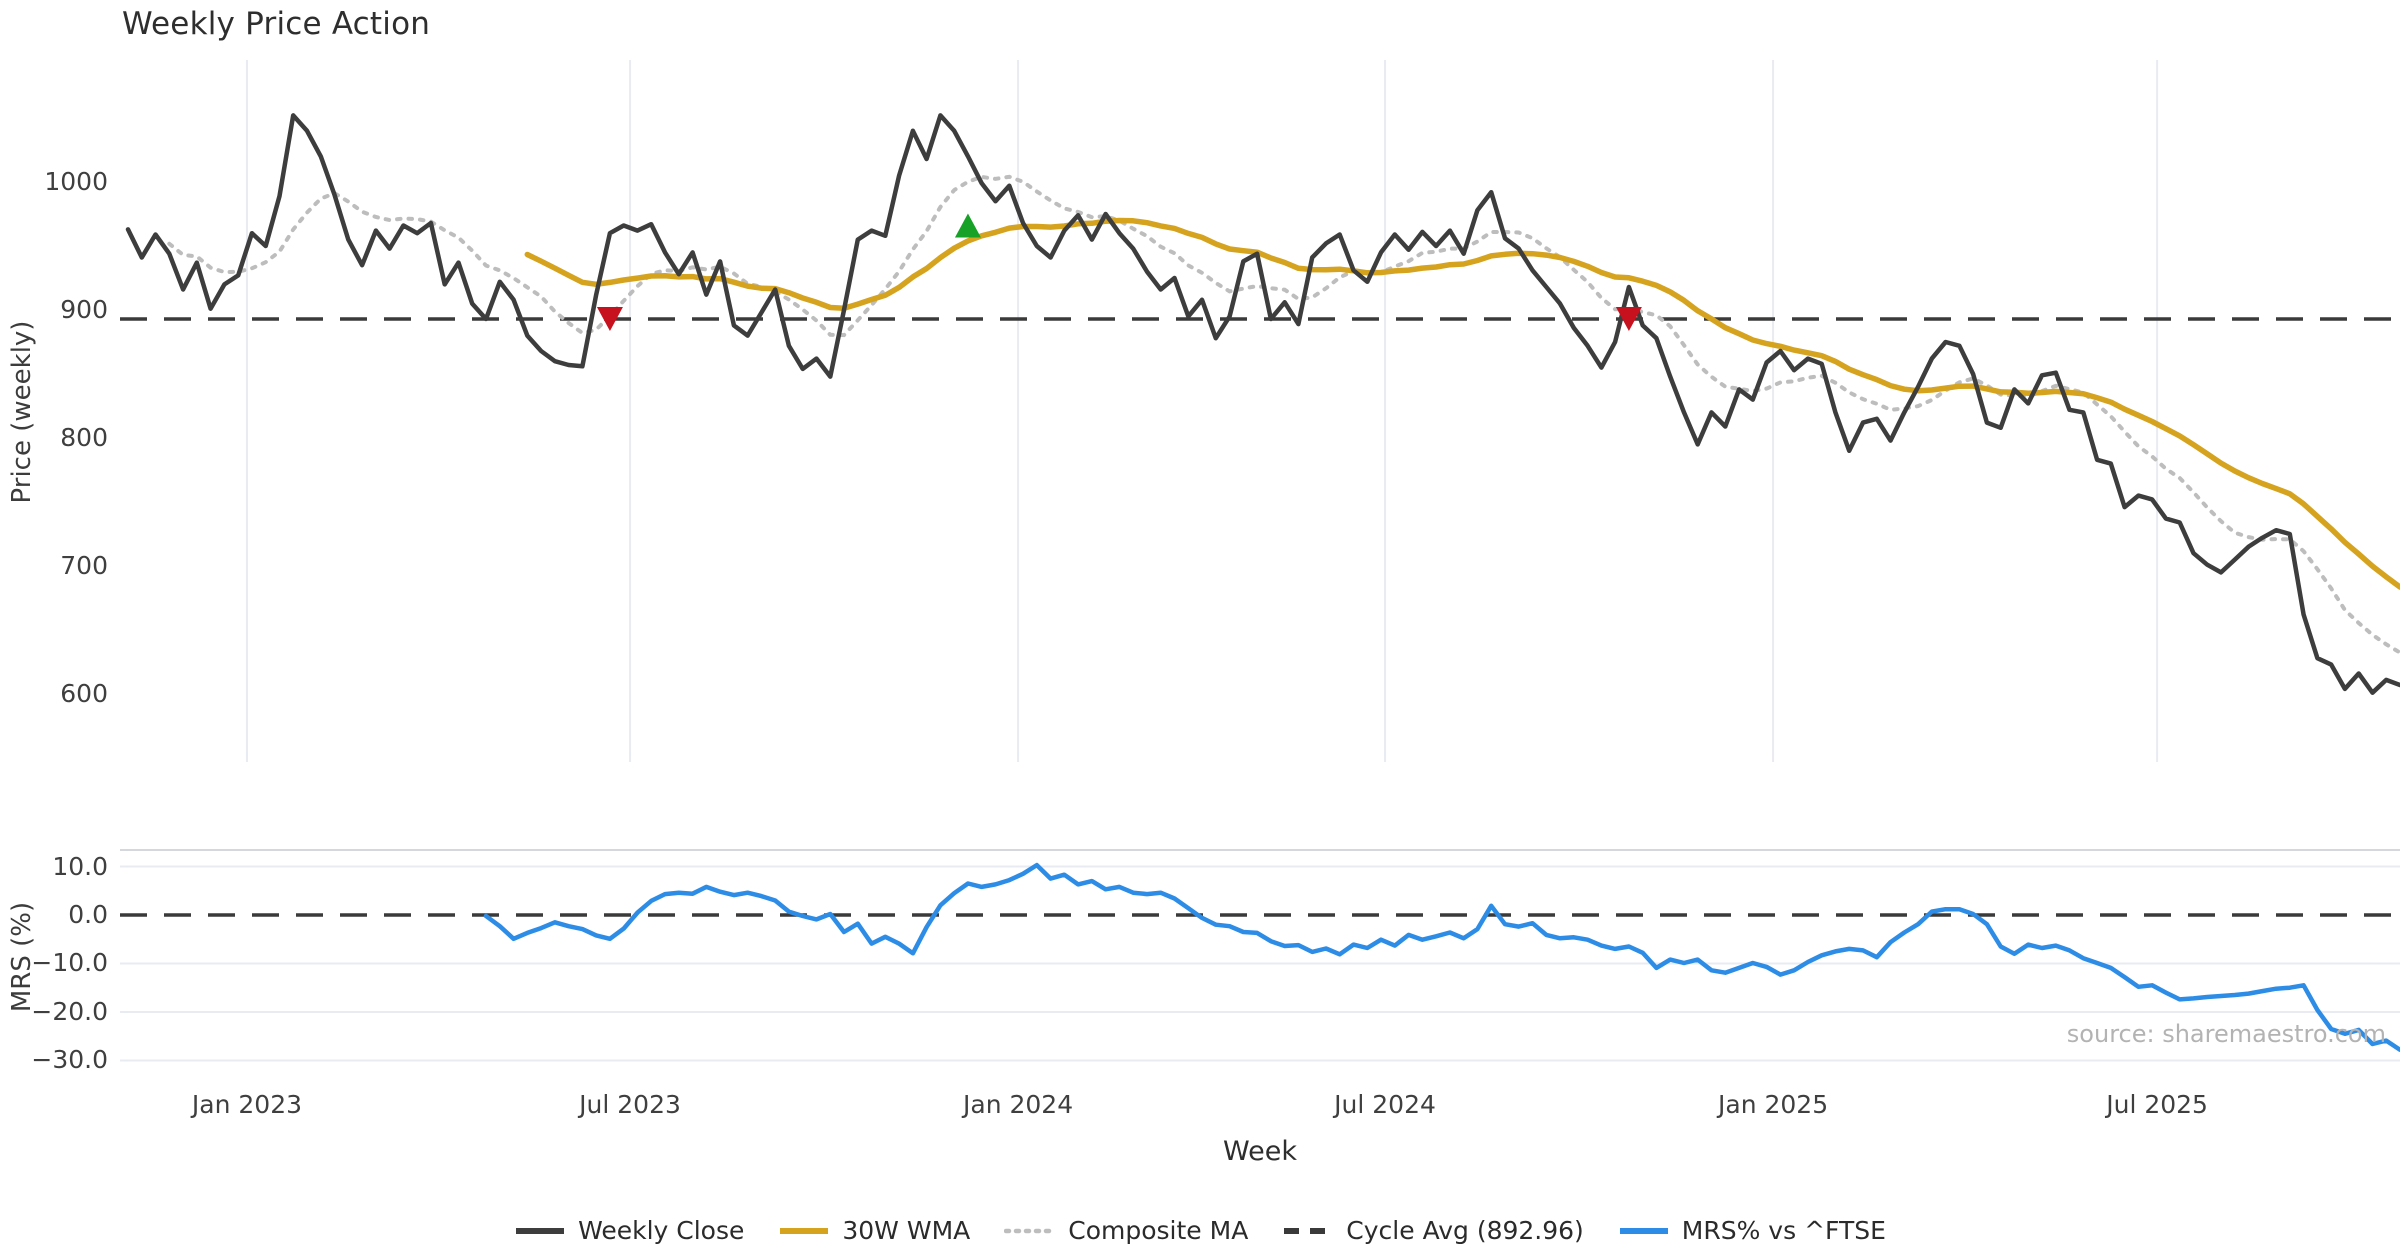  Describe the element at coordinates (1783, 1230) in the screenshot. I see `legend-label-mrs-vs-ftse: MRS% vs ^FTSE` at that location.